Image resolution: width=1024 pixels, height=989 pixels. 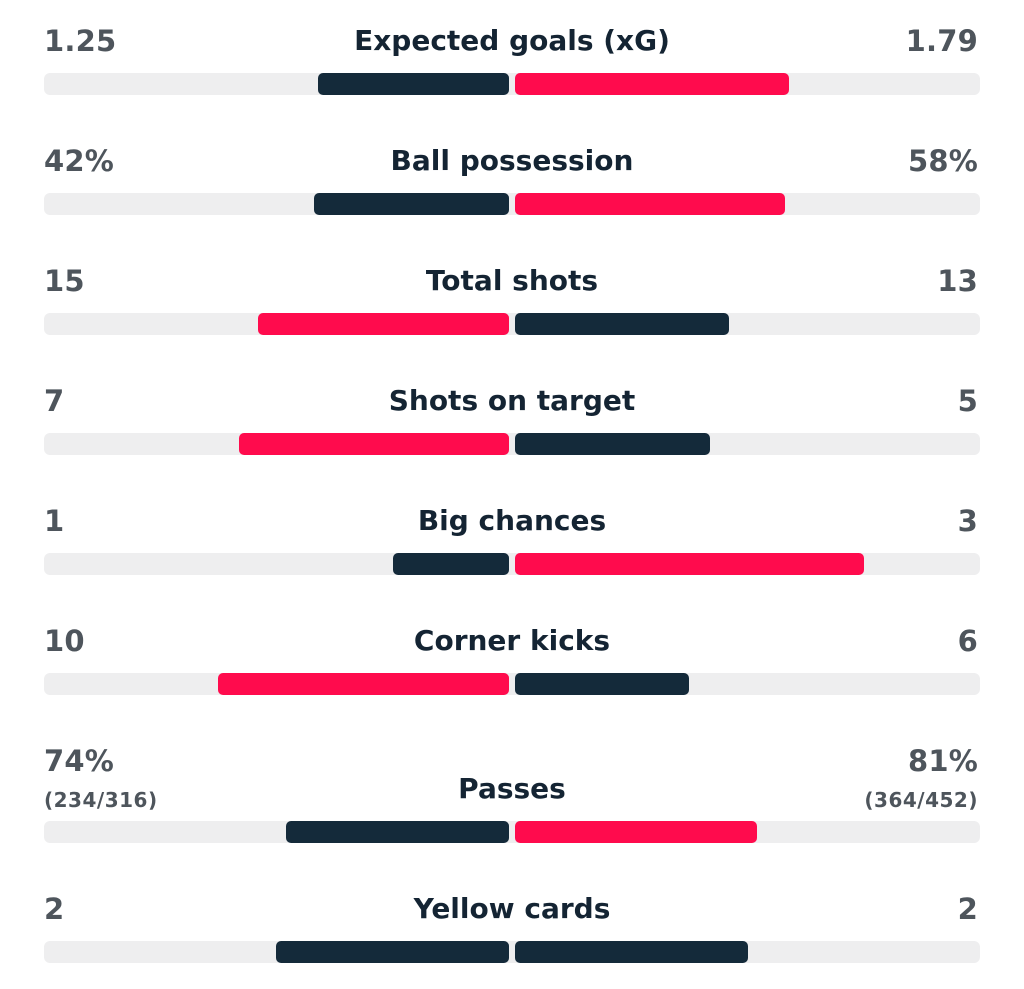 I want to click on away-sub-value: (364/452), so click(x=921, y=800).